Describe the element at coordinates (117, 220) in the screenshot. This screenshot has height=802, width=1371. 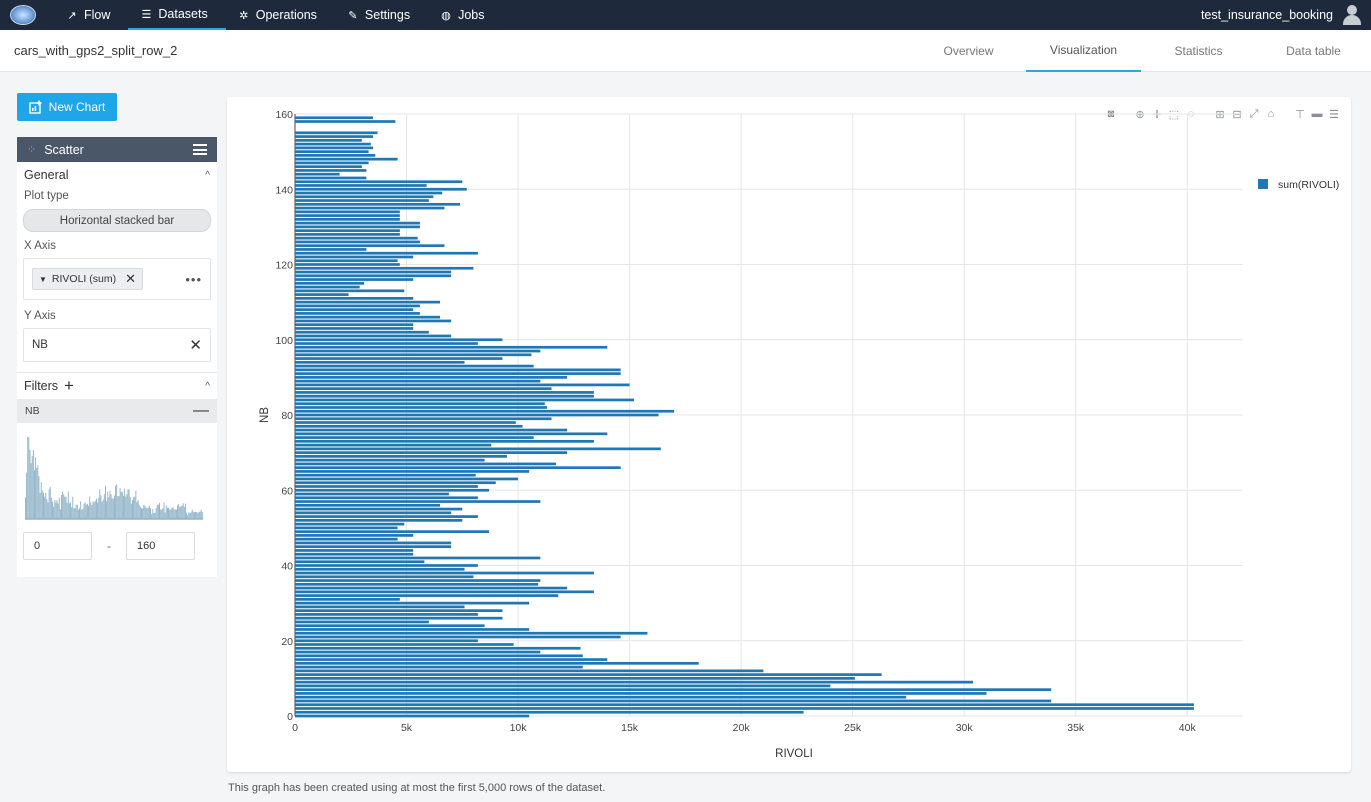
I see `plot-type-select: Horizontal stacked bar` at that location.